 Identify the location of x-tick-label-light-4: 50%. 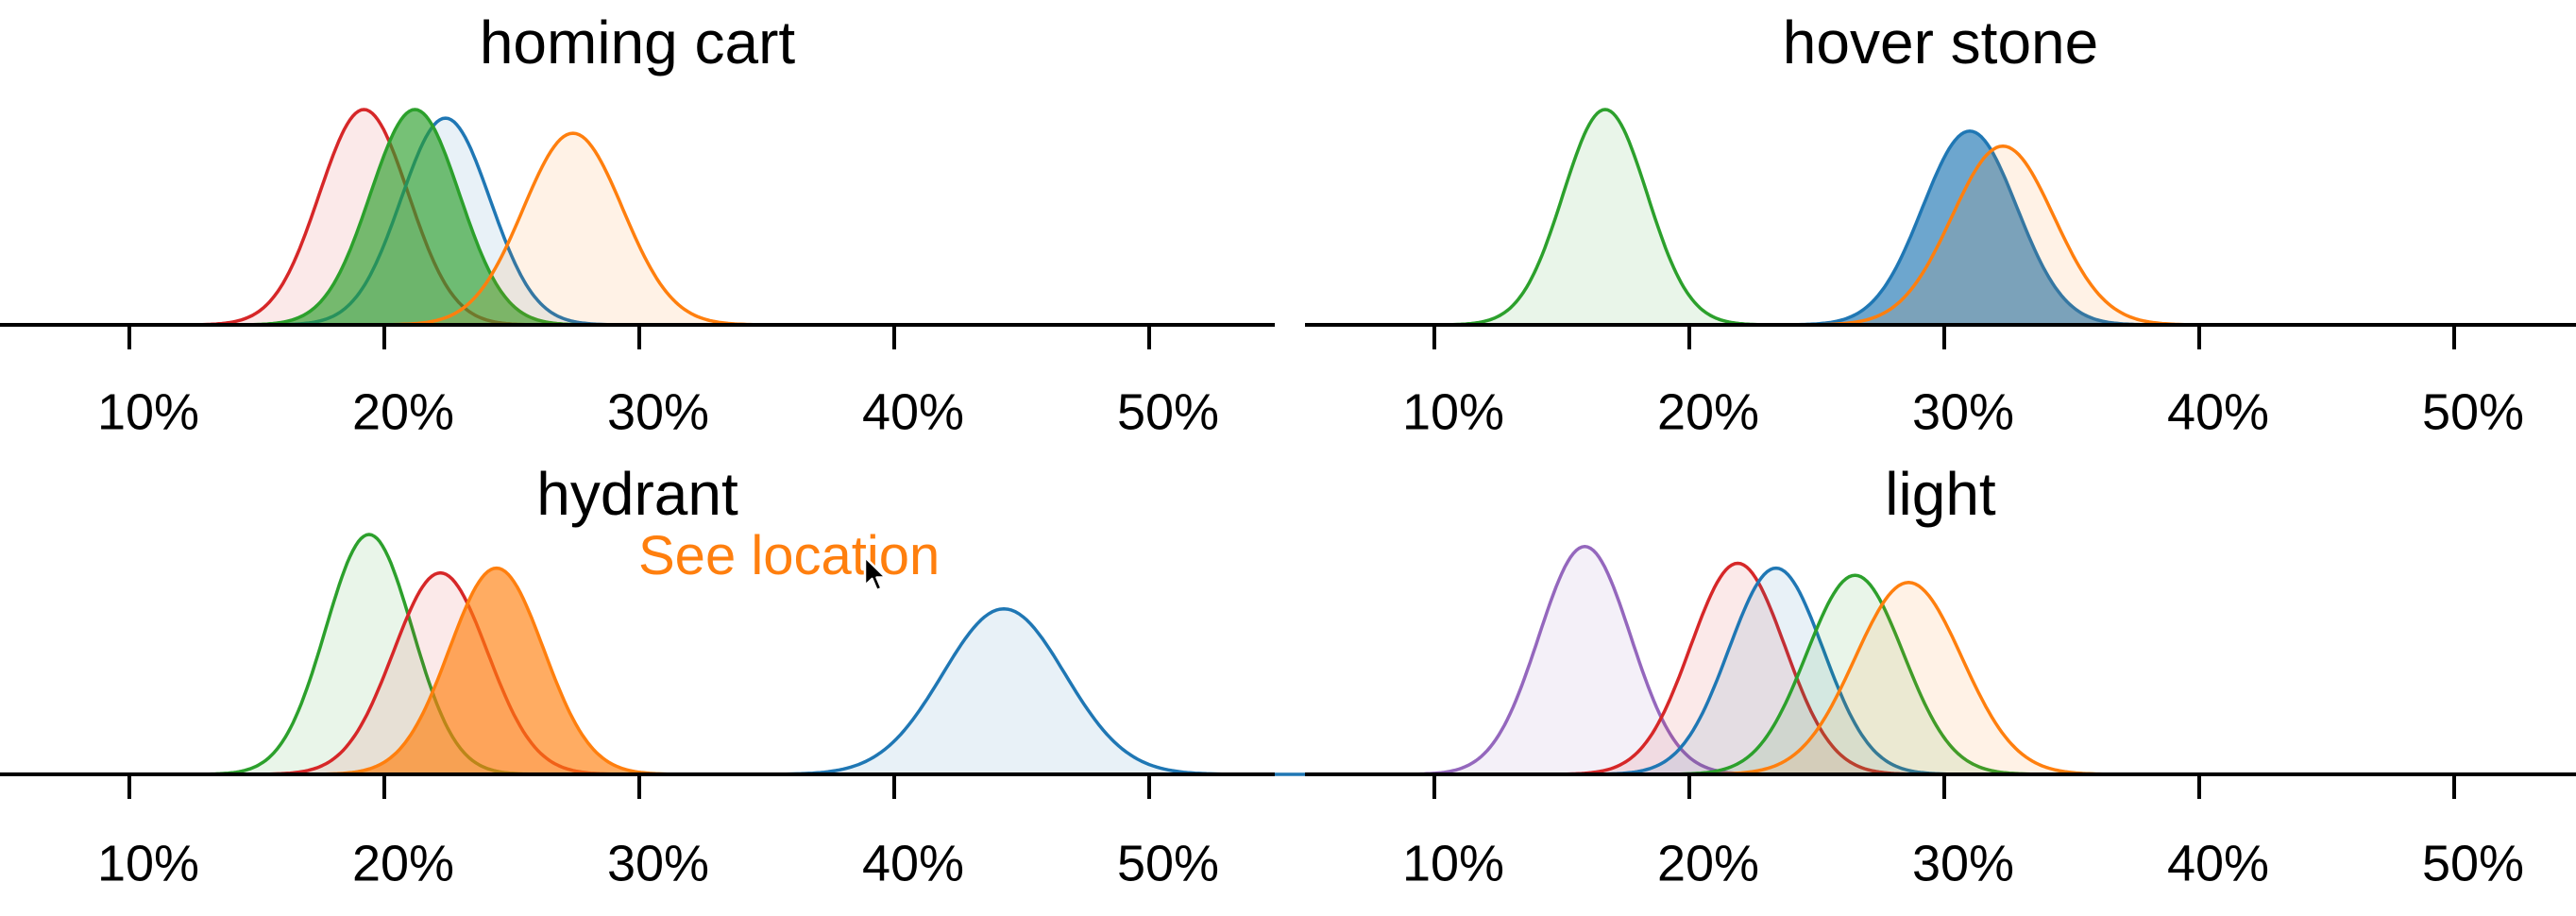
(2473, 863).